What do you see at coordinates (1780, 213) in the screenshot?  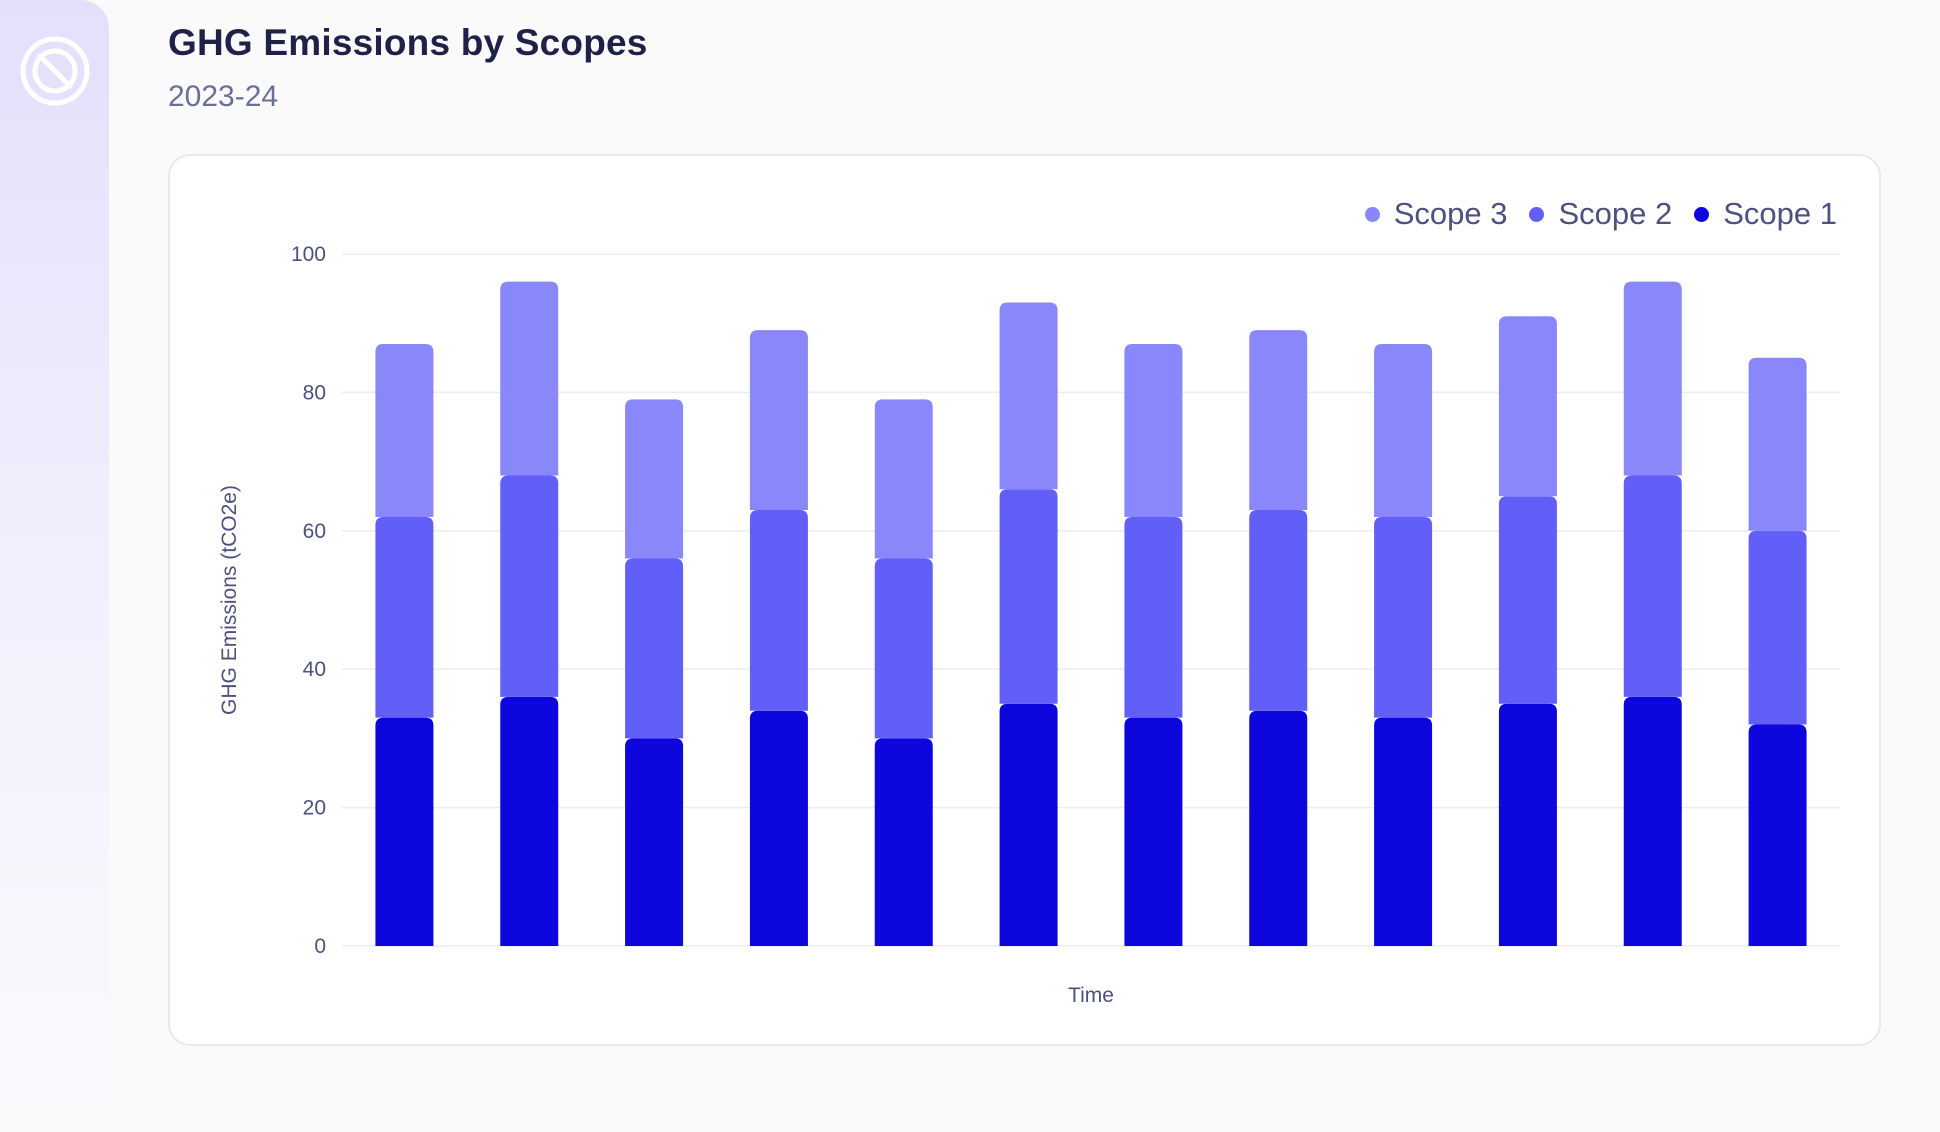 I see `legend-label: Scope 1` at bounding box center [1780, 213].